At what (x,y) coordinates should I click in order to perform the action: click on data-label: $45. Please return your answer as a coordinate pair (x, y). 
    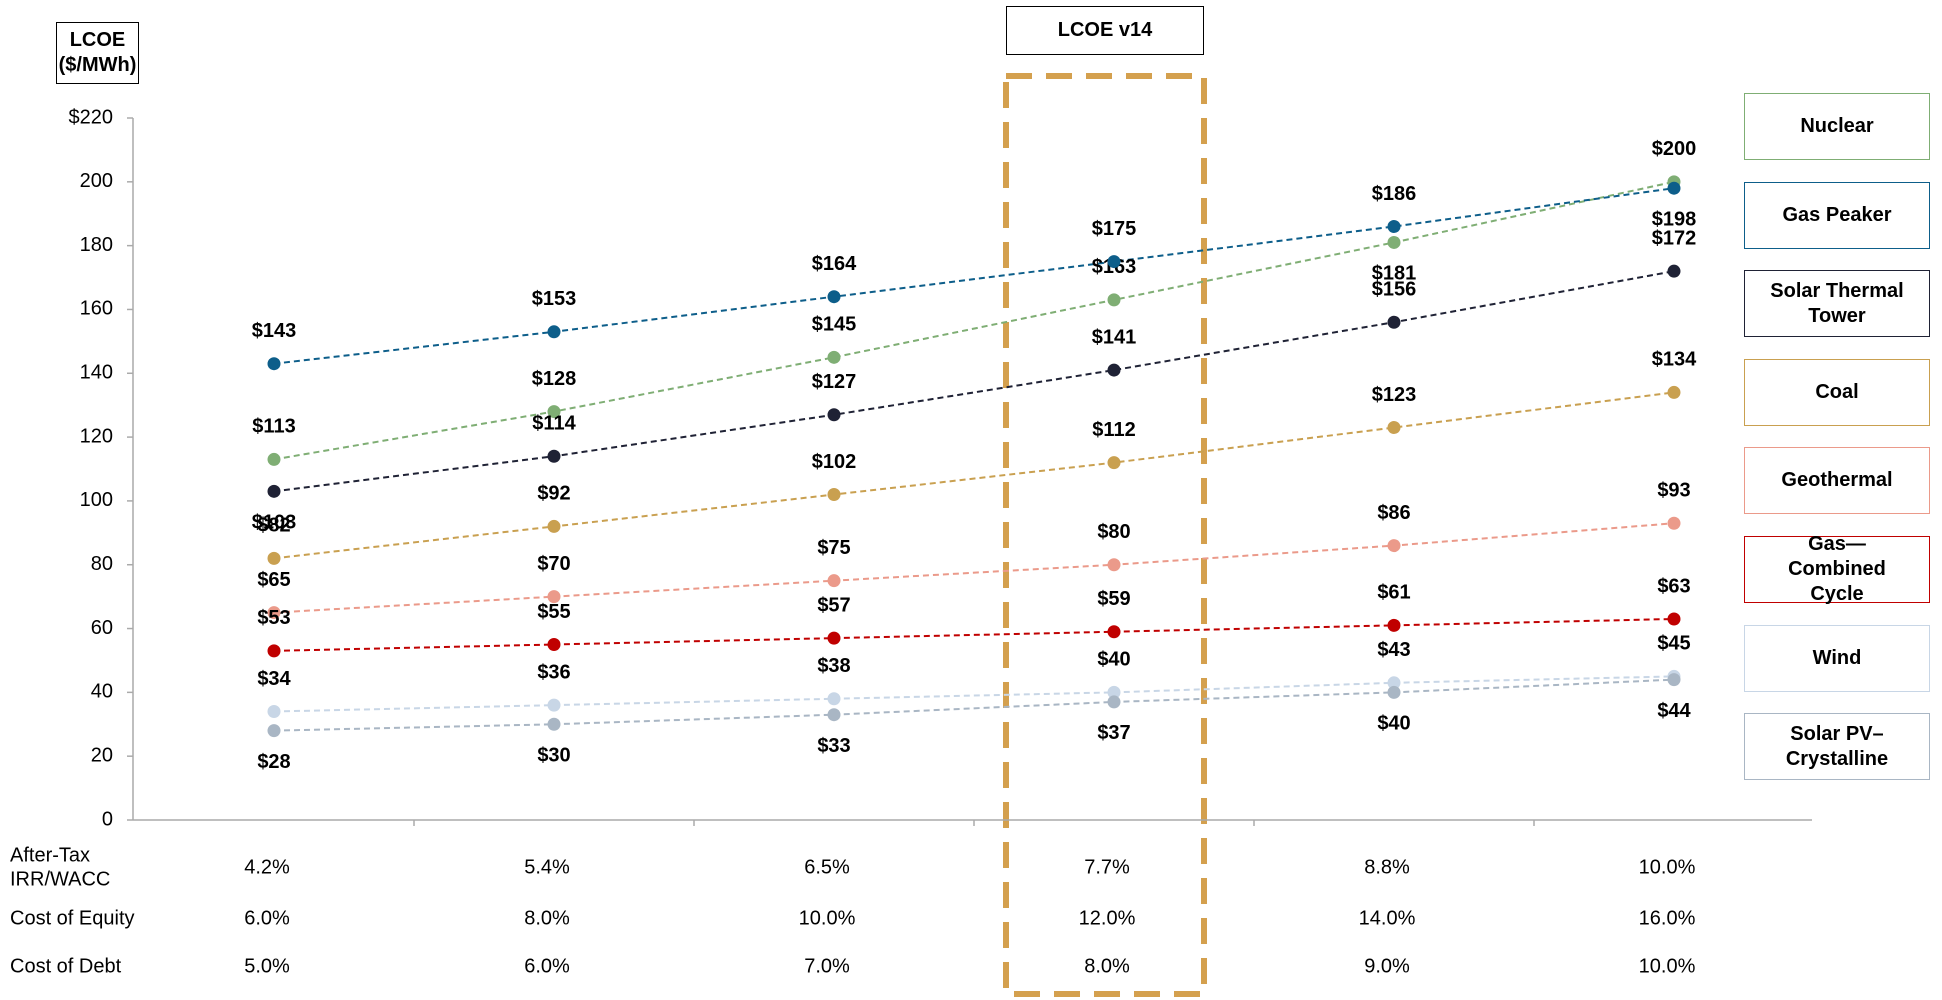
    Looking at the image, I should click on (1673, 644).